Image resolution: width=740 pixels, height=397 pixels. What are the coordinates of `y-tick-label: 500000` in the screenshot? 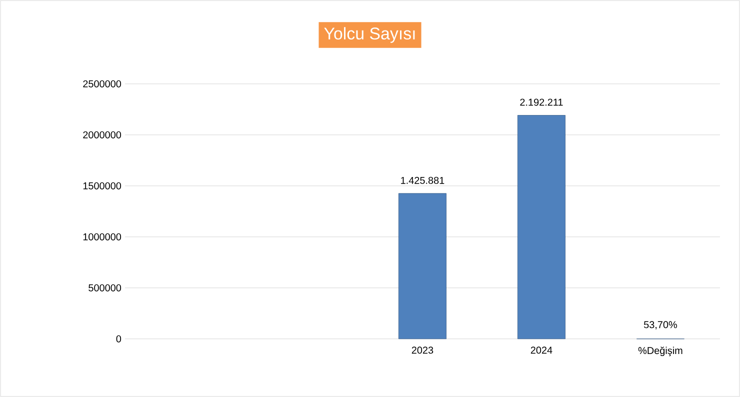 It's located at (105, 288).